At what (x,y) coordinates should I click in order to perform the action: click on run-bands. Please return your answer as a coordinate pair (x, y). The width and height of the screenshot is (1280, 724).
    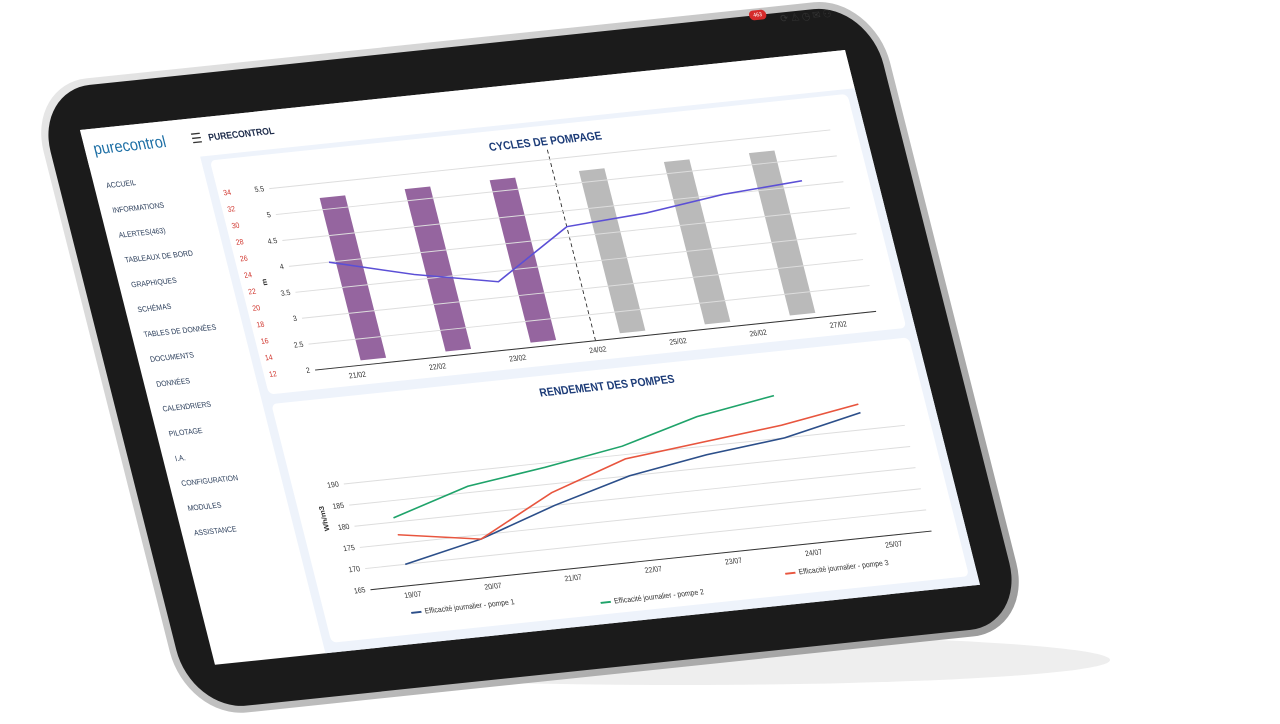
    Looking at the image, I should click on (567, 255).